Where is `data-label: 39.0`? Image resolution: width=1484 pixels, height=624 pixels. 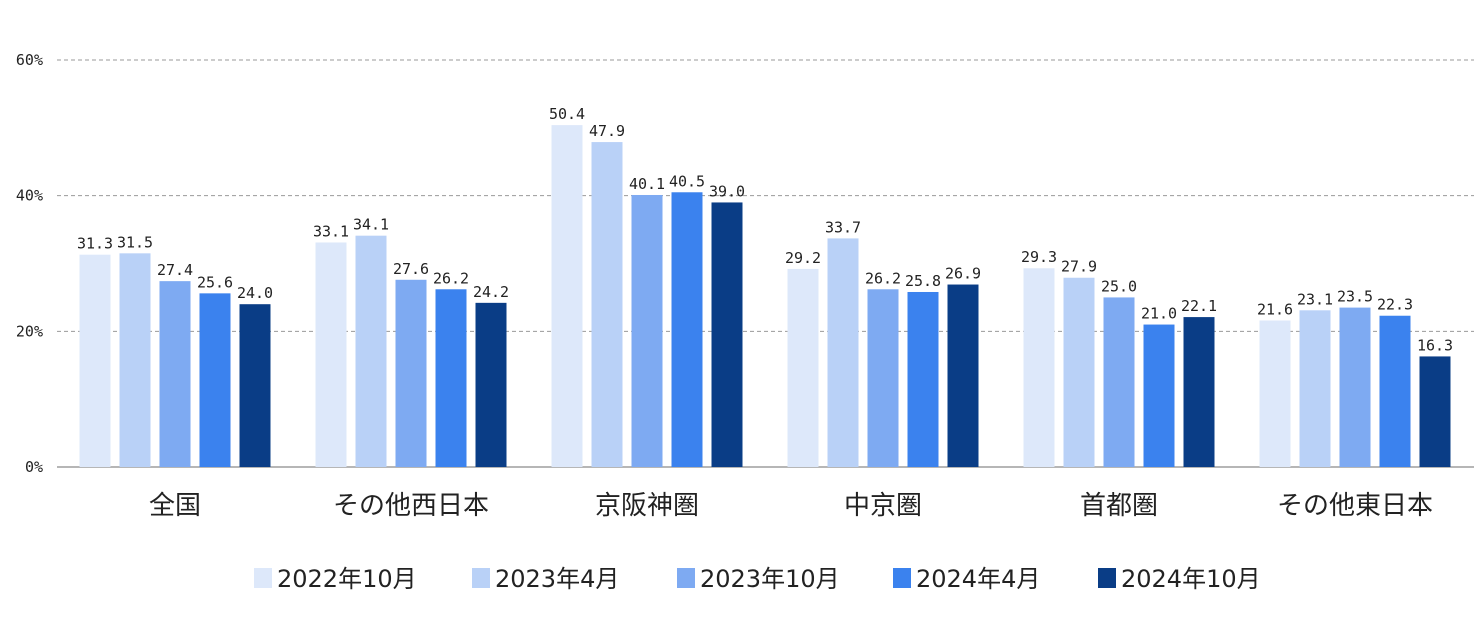 data-label: 39.0 is located at coordinates (727, 191).